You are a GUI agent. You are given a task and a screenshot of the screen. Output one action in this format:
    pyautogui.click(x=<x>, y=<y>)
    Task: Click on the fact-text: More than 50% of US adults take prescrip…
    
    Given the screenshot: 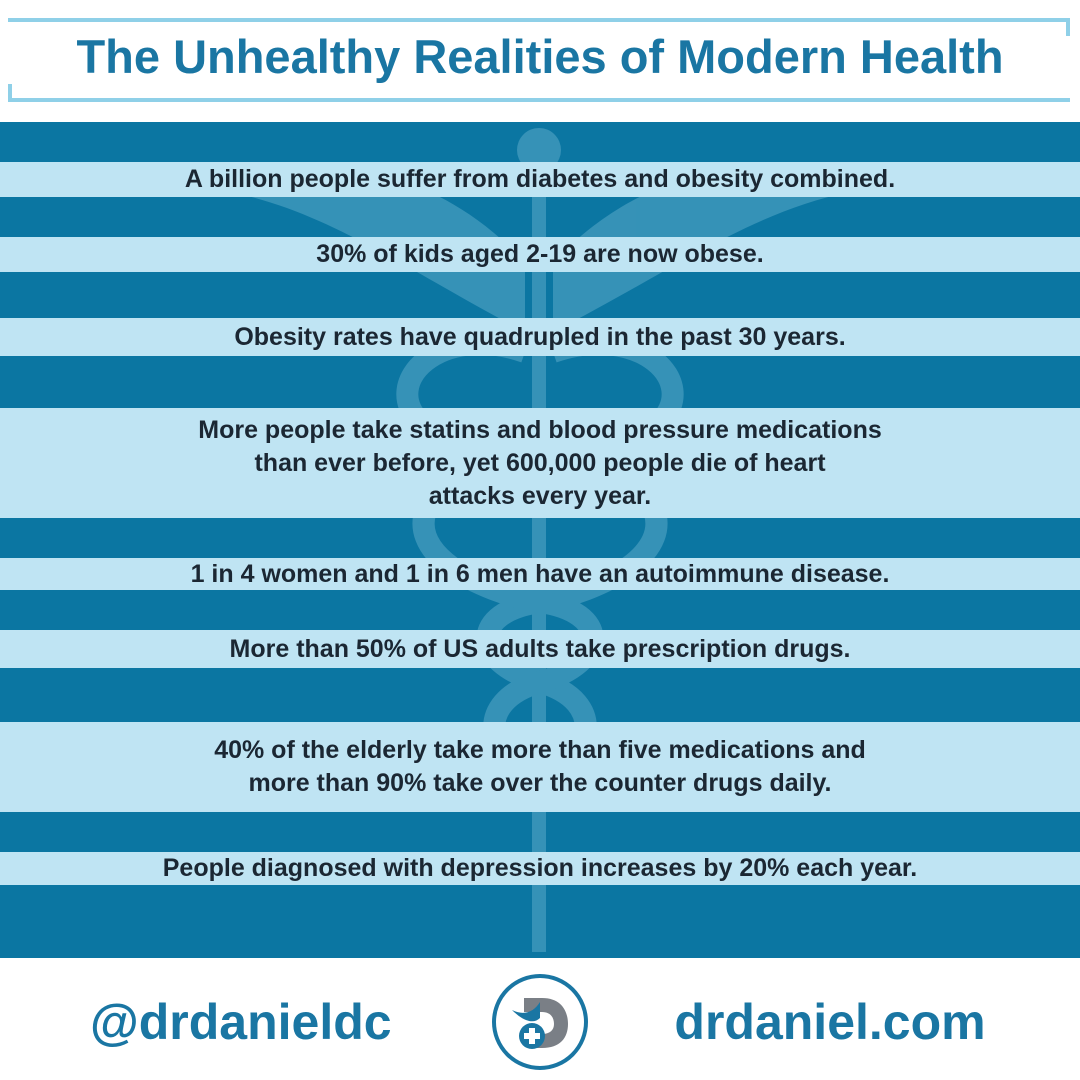 What is the action you would take?
    pyautogui.click(x=540, y=648)
    